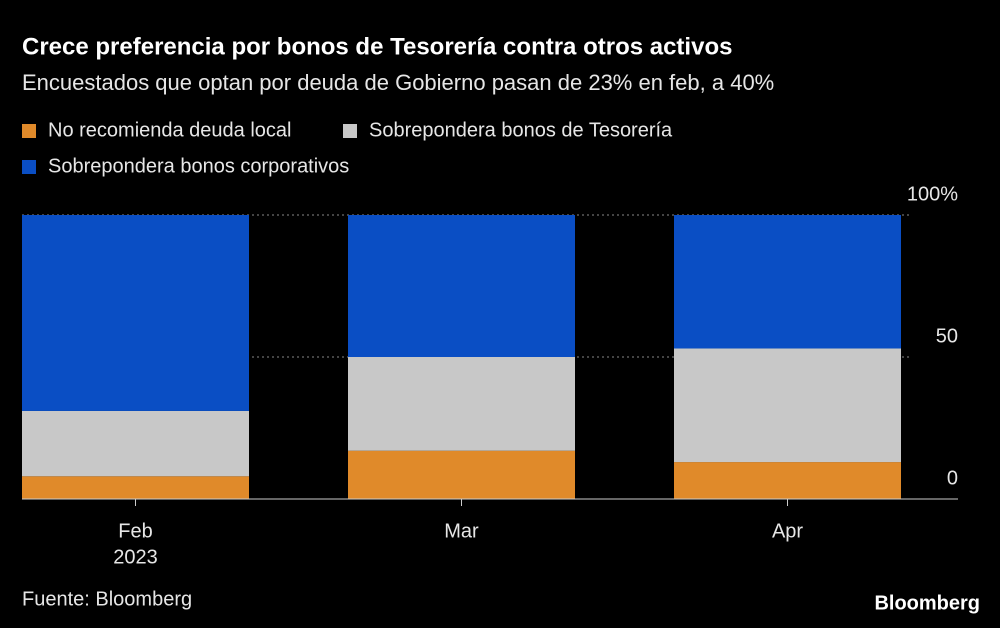  What do you see at coordinates (170, 130) in the screenshot?
I see `legend-label: No recomienda deuda local` at bounding box center [170, 130].